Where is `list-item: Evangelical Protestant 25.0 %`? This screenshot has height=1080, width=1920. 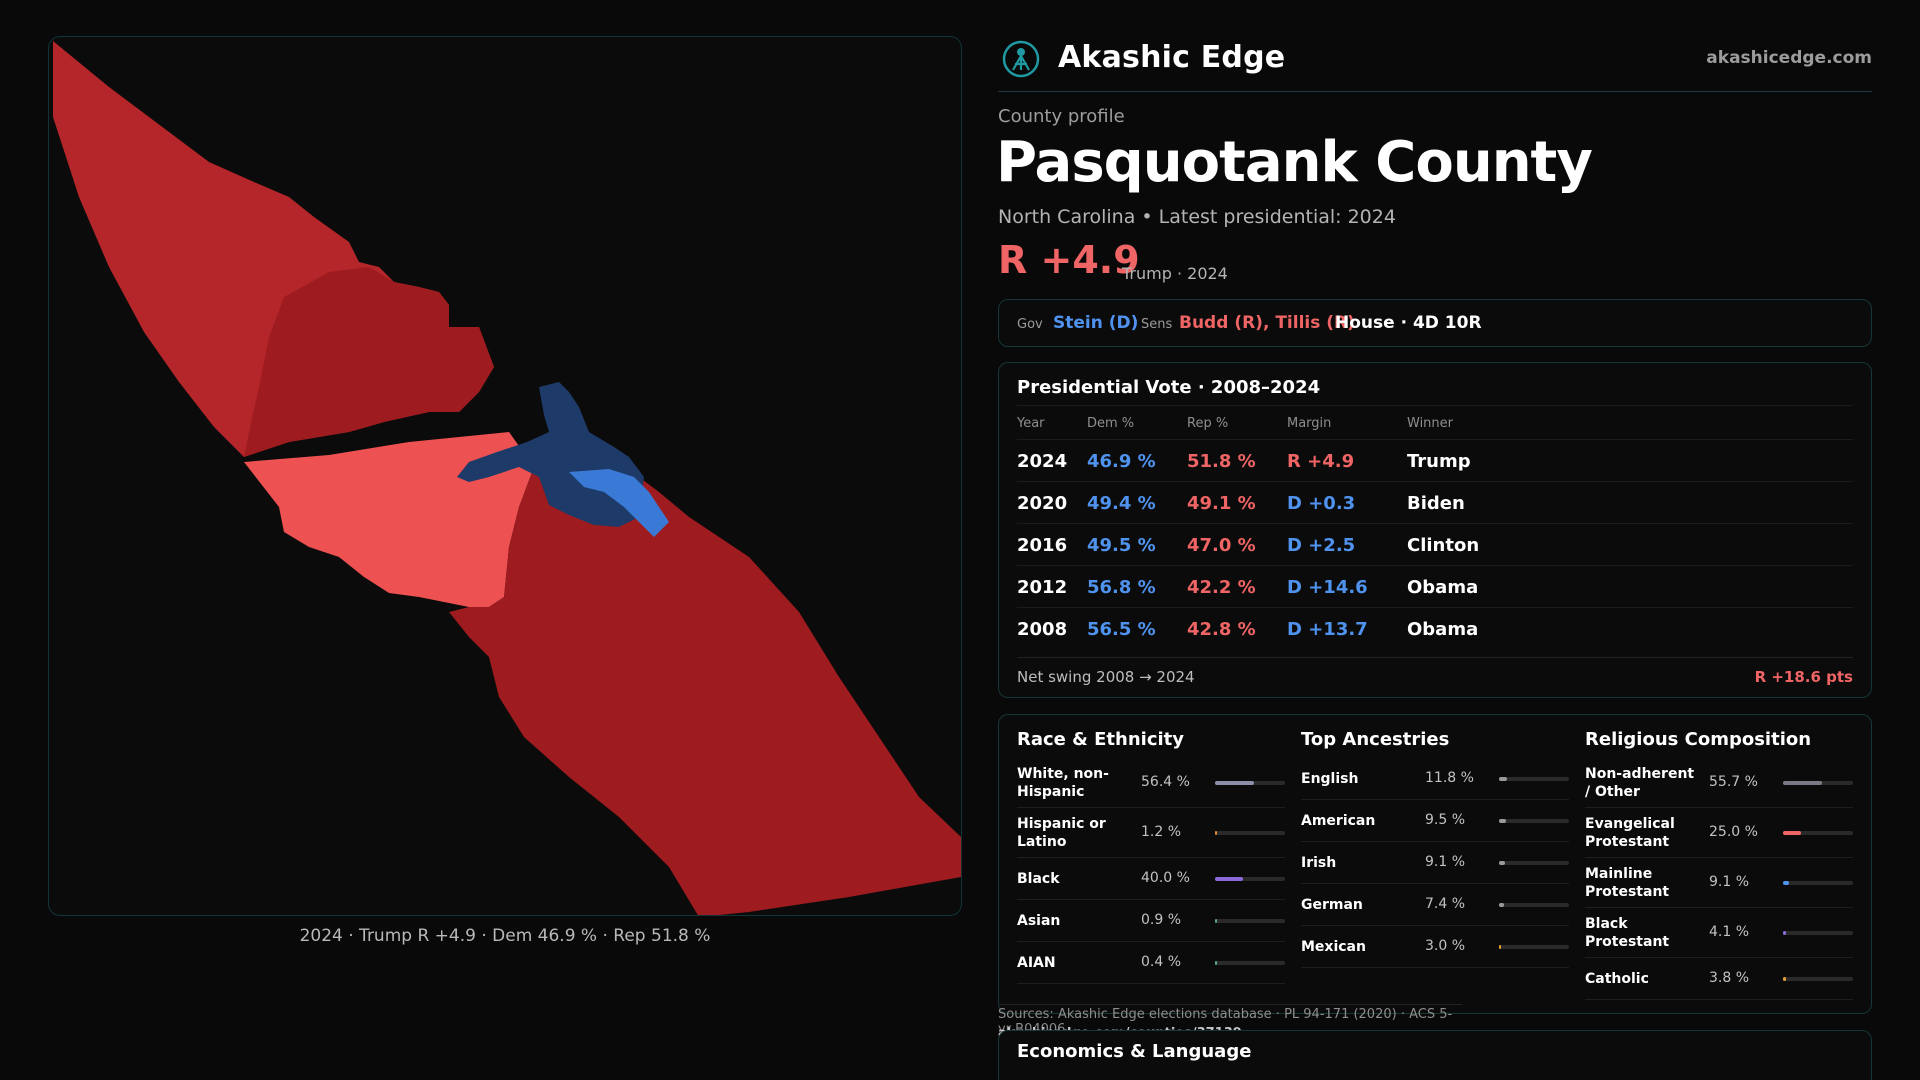
list-item: Evangelical Protestant 25.0 % is located at coordinates (1719, 833).